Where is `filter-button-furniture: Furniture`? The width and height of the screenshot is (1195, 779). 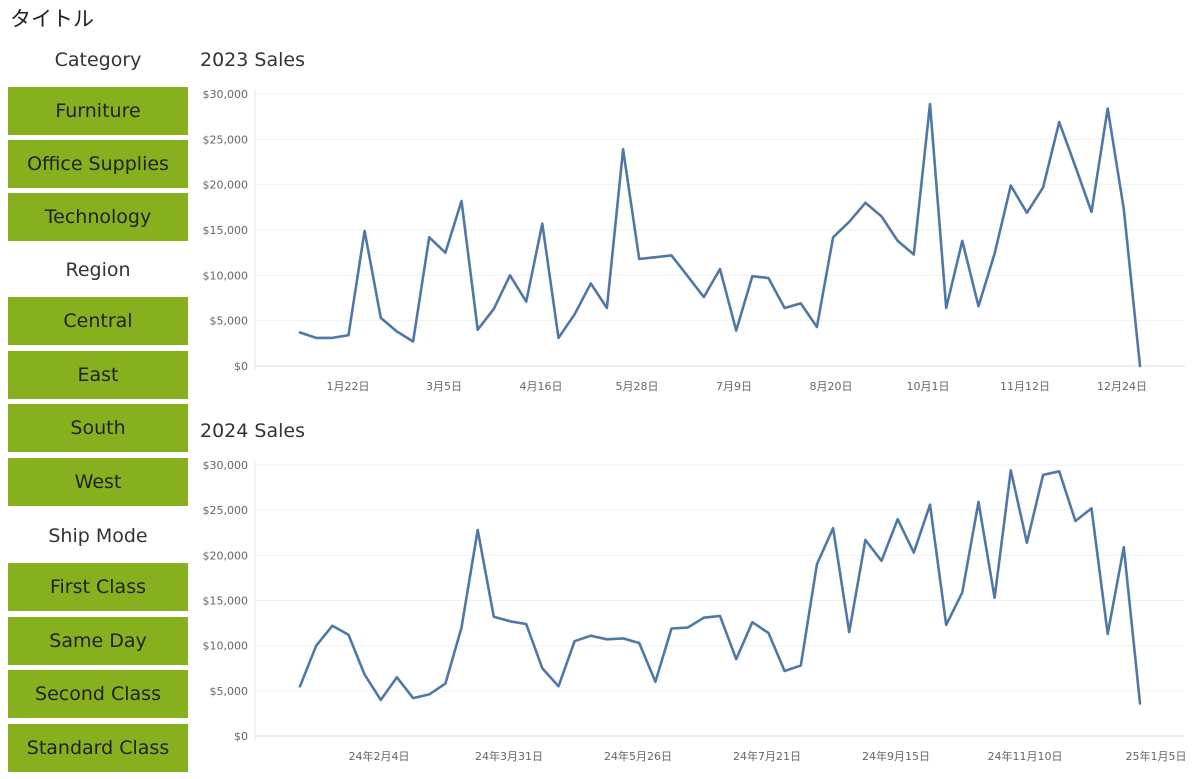
filter-button-furniture: Furniture is located at coordinates (98, 111).